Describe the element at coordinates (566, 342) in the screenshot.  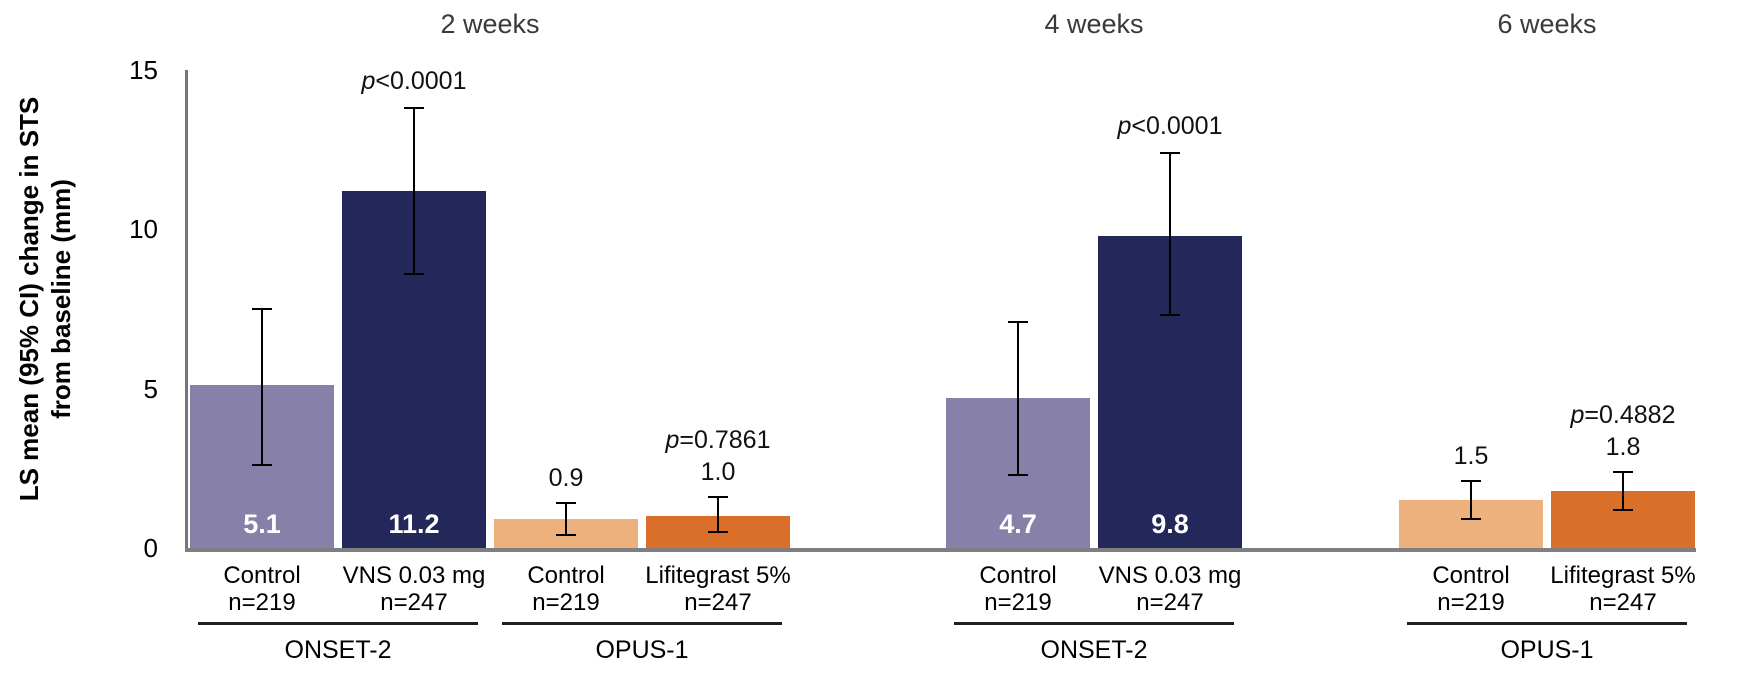
I see `bar-slot: 0.9 Control n=219` at that location.